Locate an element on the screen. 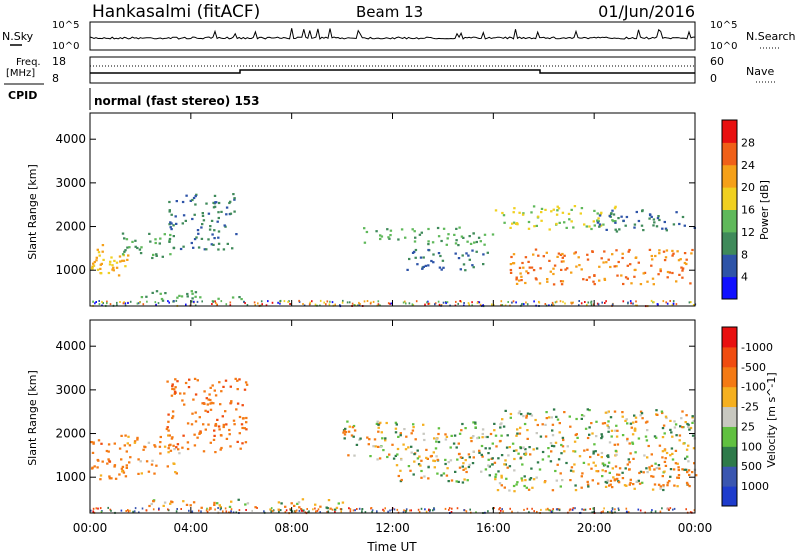 This screenshot has height=554, width=800. range-tick-label: 4000 is located at coordinates (70, 346).